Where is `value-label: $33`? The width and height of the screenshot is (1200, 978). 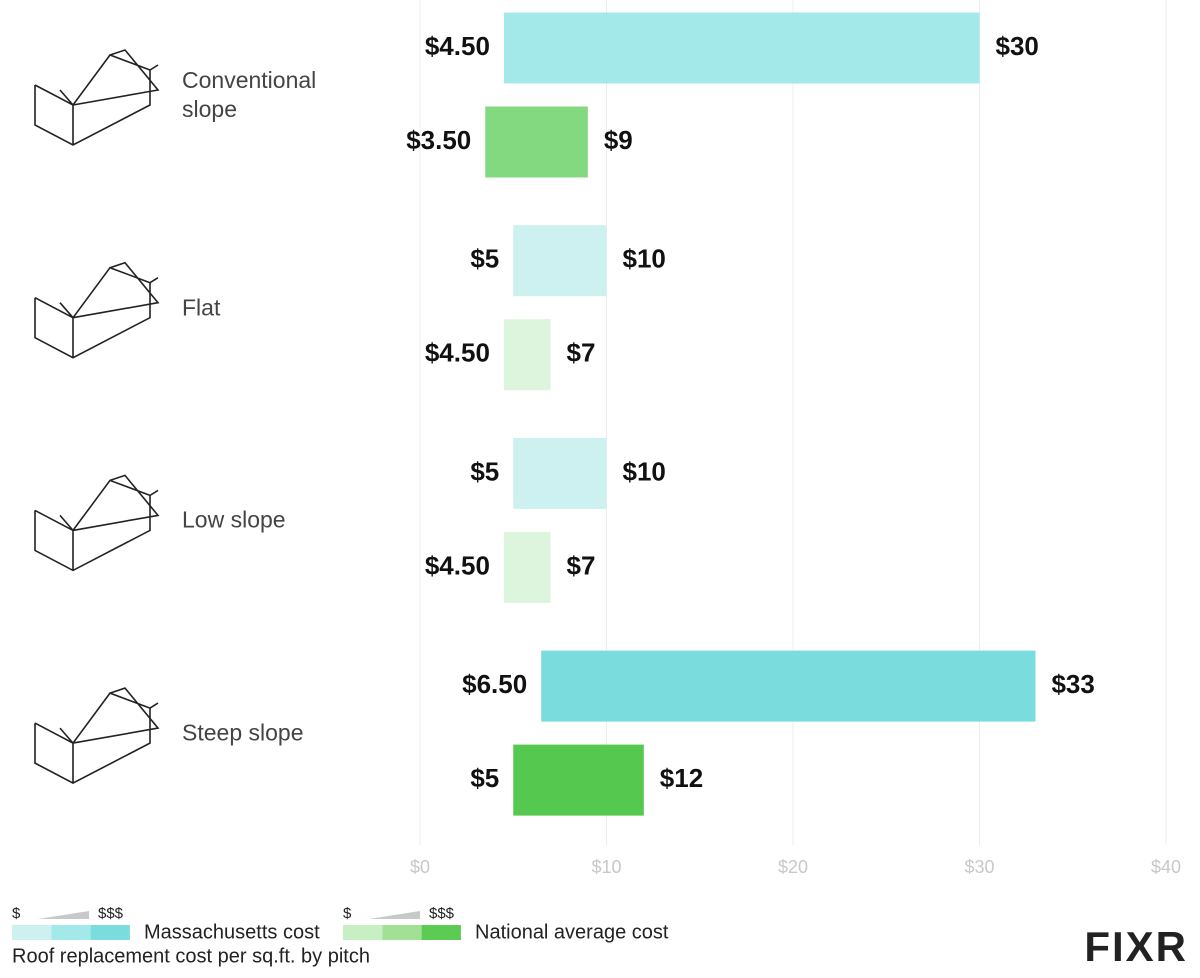
value-label: $33 is located at coordinates (1072, 684).